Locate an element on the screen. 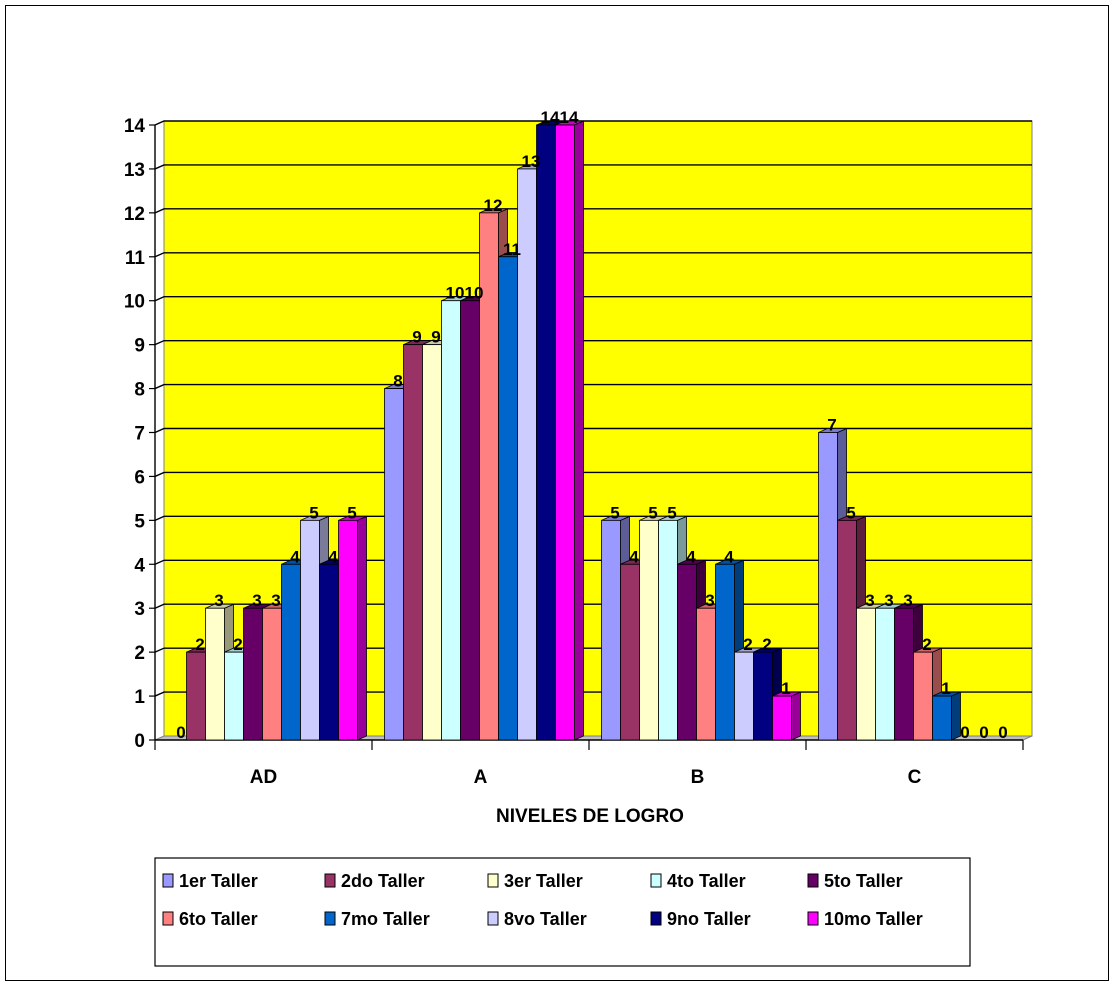  data-label: 14 is located at coordinates (550, 117).